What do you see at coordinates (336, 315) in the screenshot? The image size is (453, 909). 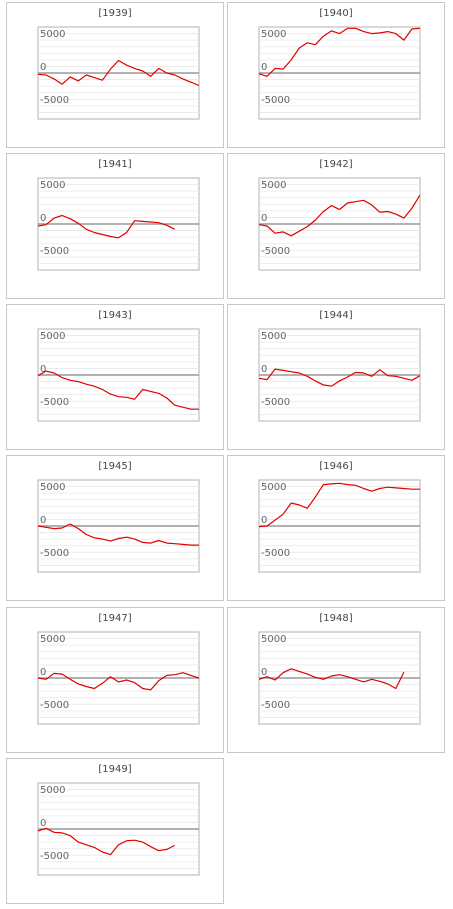 I see `chart-title: [1944]` at bounding box center [336, 315].